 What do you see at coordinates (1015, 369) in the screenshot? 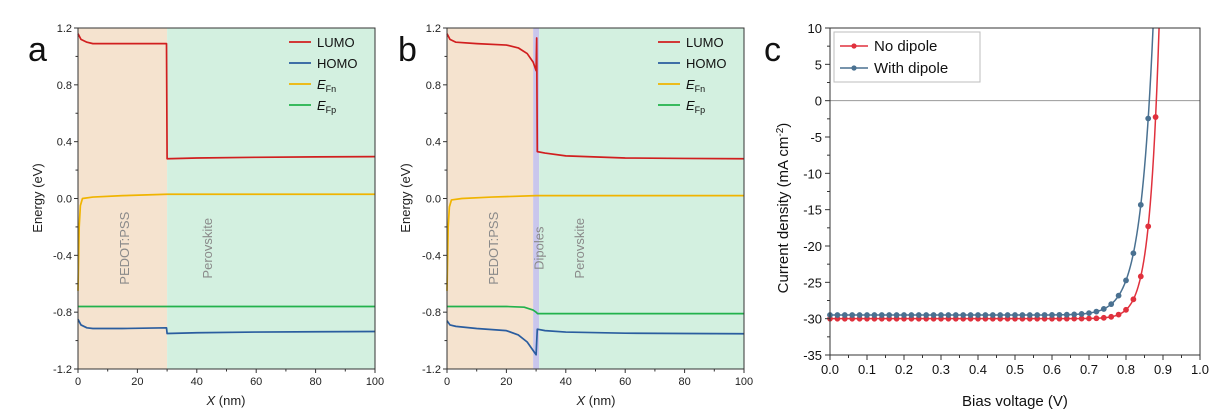
I see `panel-c-xtick-label: 0.5` at bounding box center [1015, 369].